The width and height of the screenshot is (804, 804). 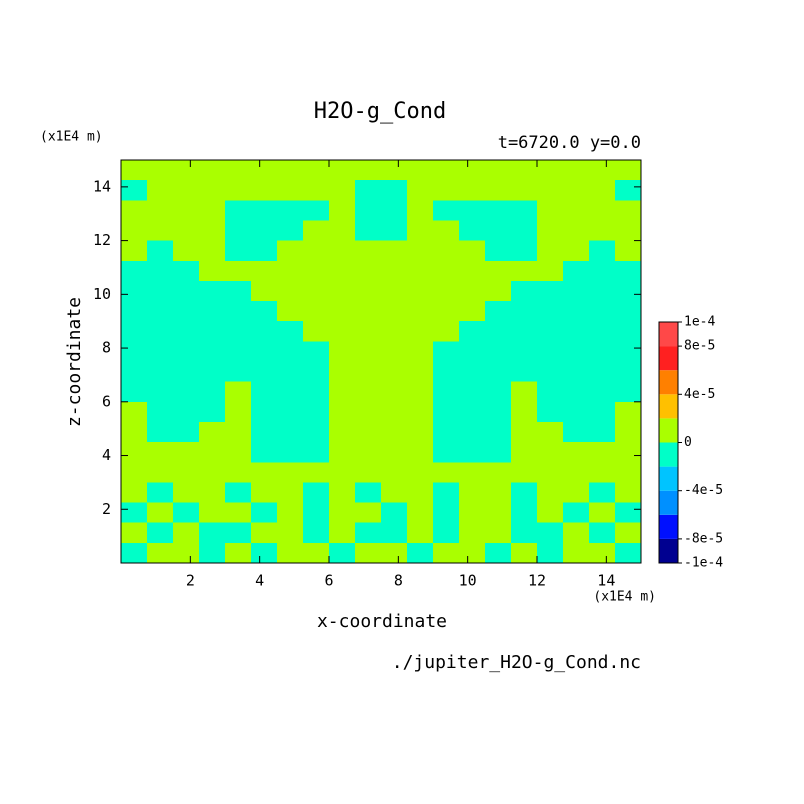 I want to click on x-tick-label: 10, so click(x=468, y=581).